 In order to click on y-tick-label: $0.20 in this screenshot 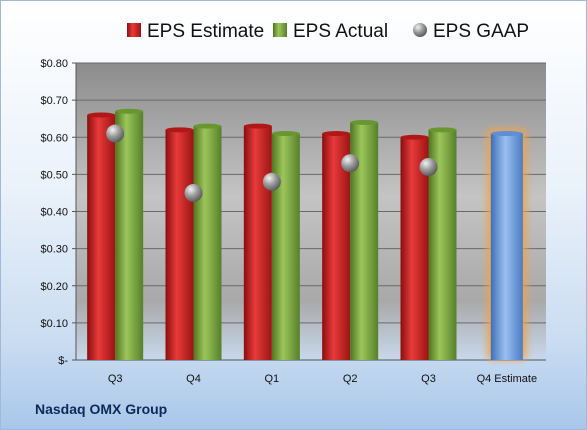, I will do `click(54, 287)`.